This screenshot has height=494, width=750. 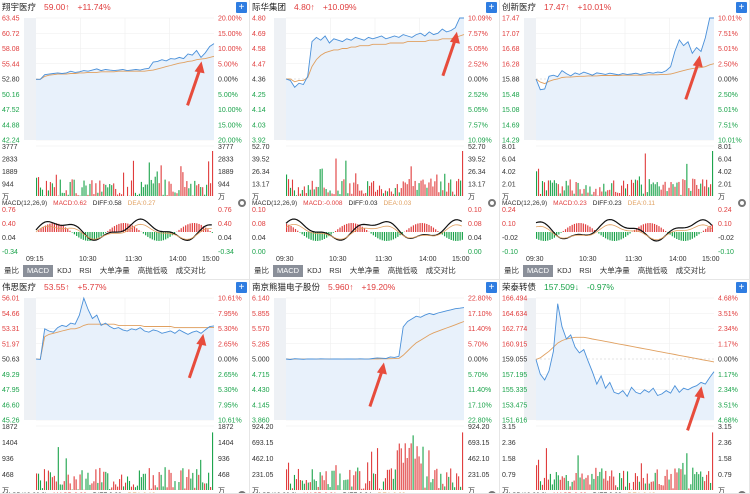 I want to click on volume-tick-label: 4.02, so click(x=509, y=172).